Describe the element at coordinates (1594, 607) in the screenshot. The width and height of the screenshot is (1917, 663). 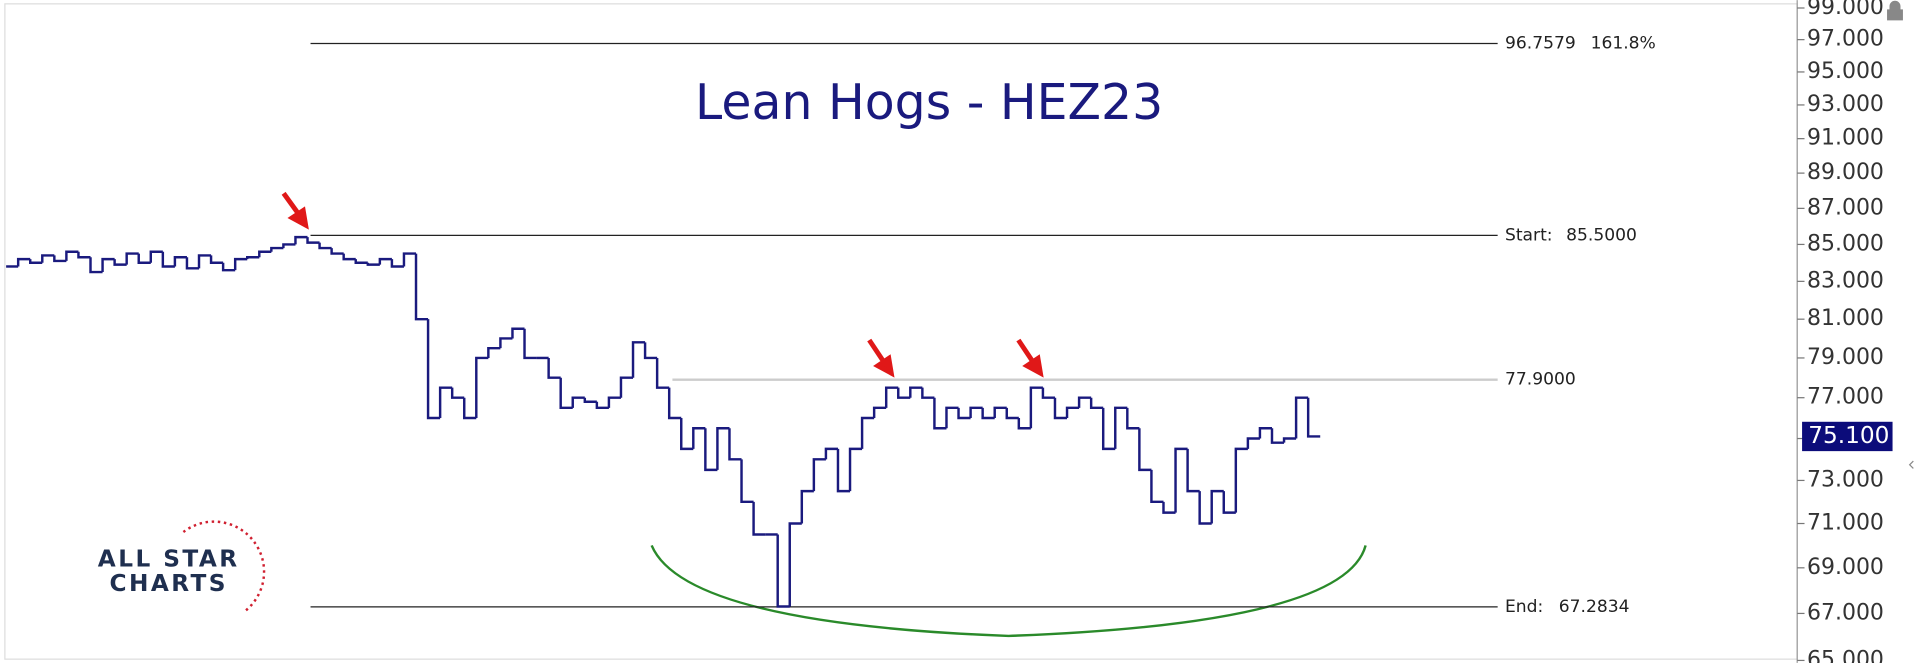
I see `level-label: 67.2834` at that location.